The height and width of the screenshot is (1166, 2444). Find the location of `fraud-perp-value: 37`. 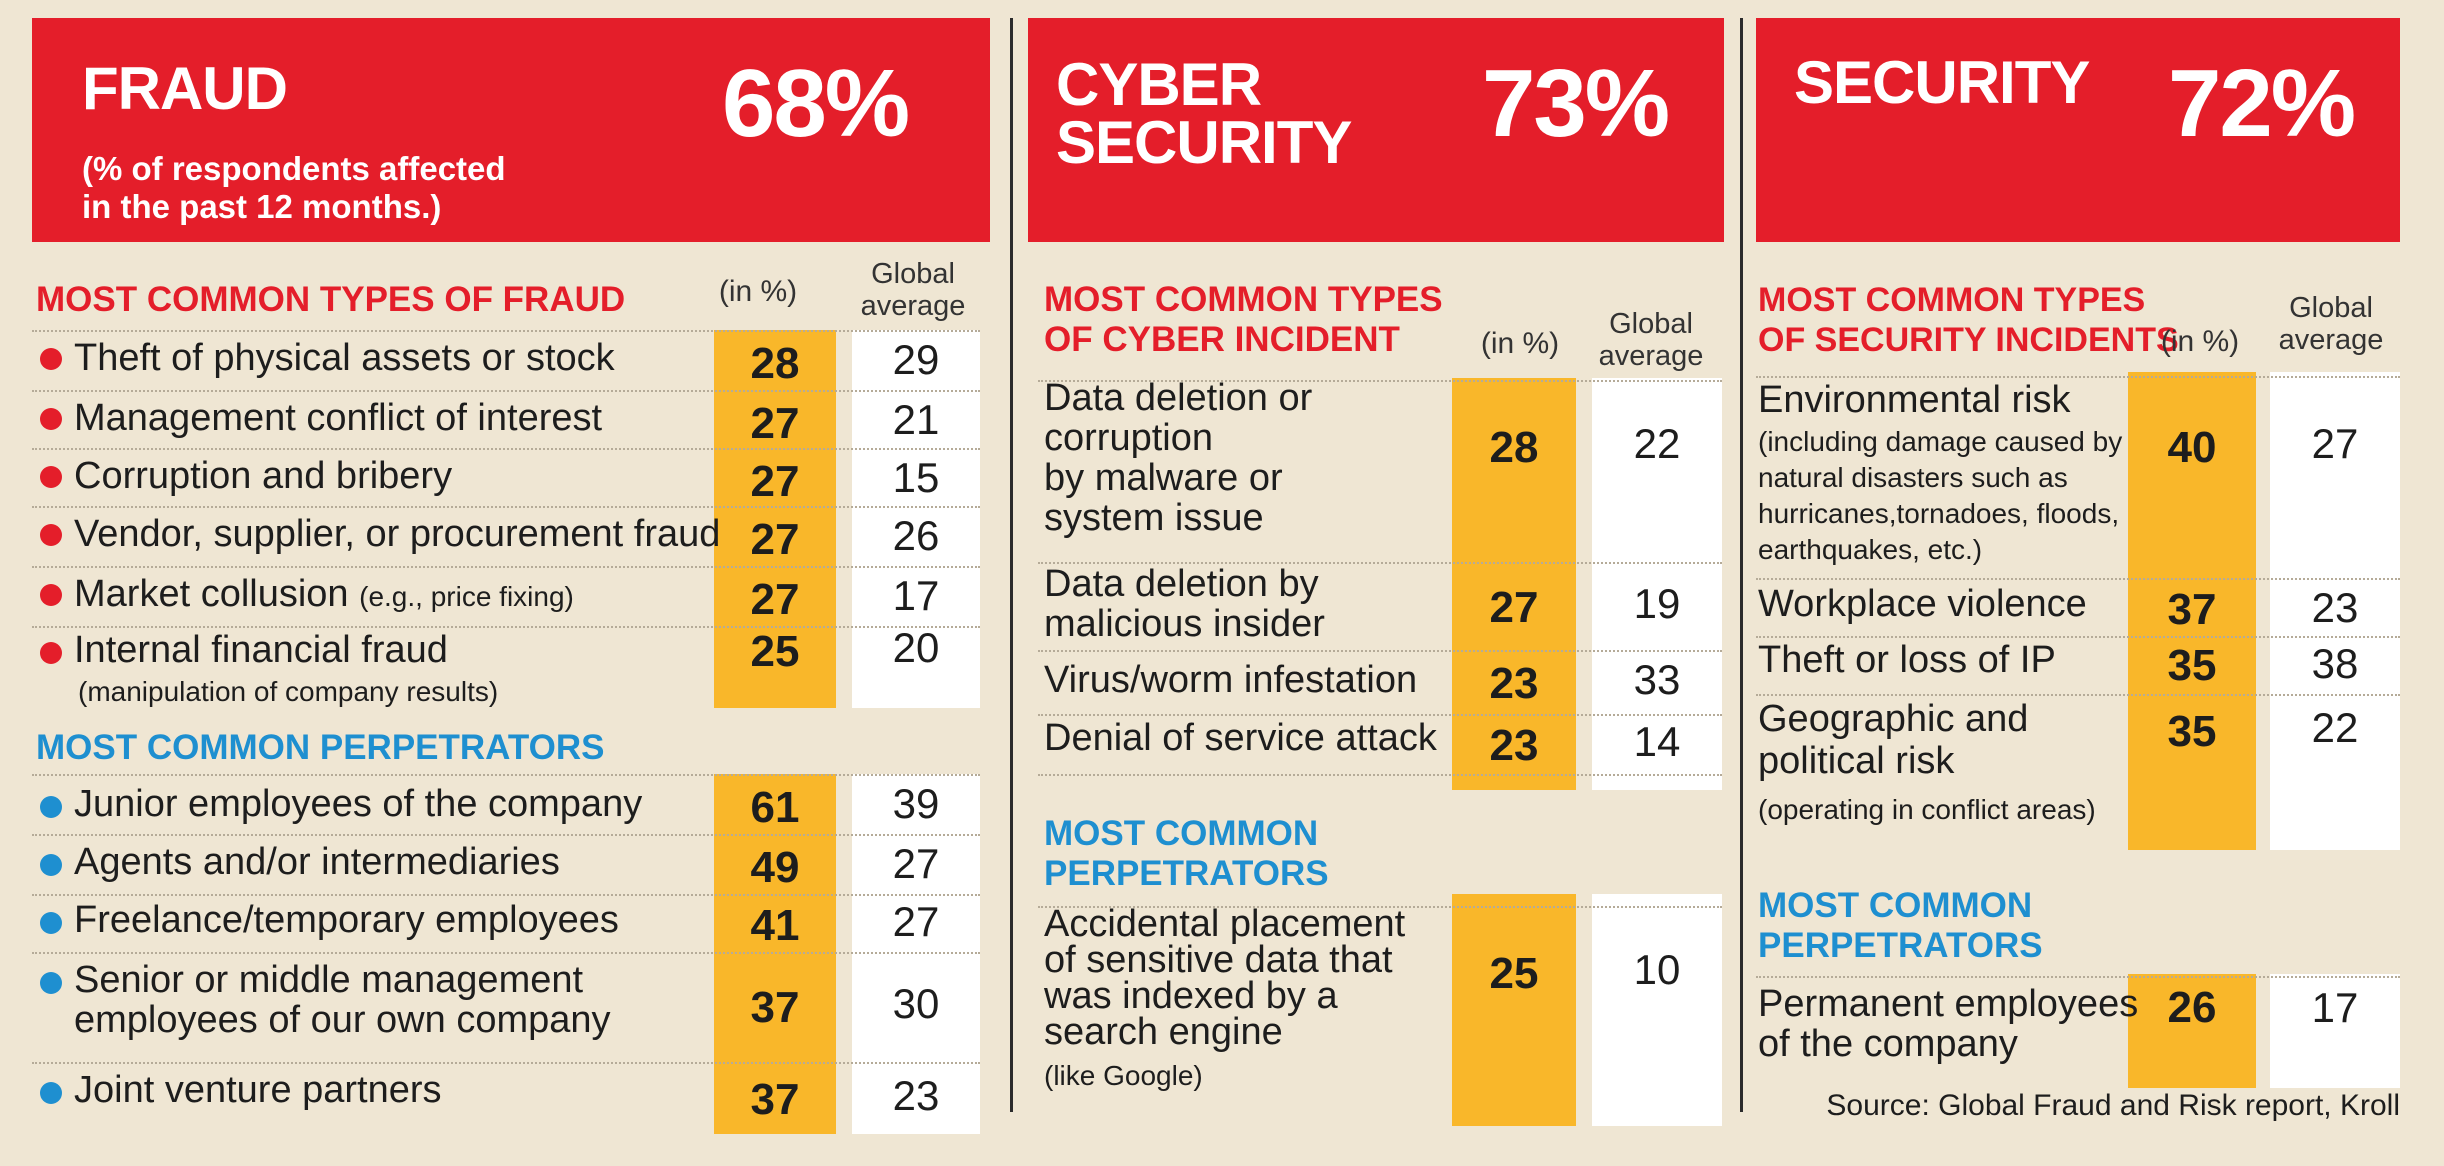

fraud-perp-value: 37 is located at coordinates (775, 1007).